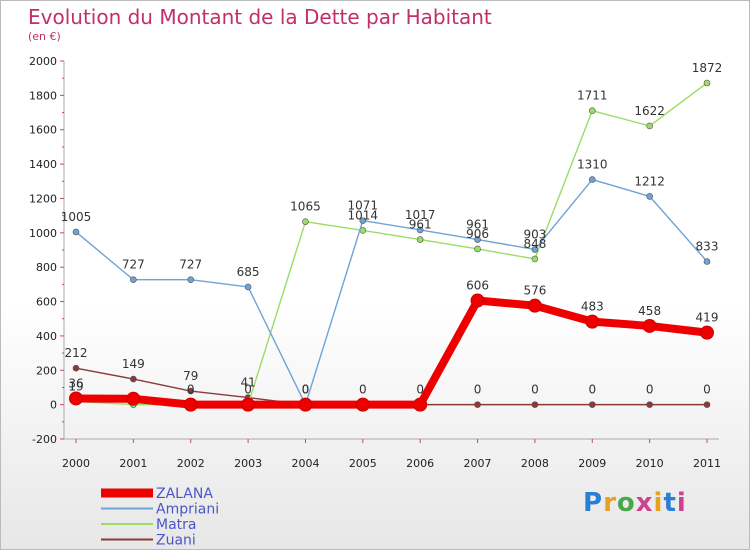  What do you see at coordinates (649, 181) in the screenshot?
I see `data-label-ampriani: 1212` at bounding box center [649, 181].